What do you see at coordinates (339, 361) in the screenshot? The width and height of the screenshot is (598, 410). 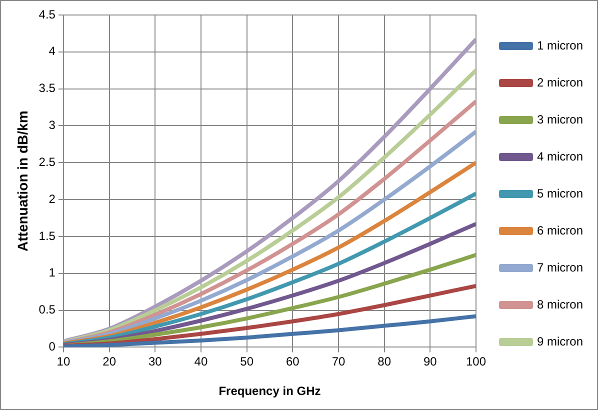 I see `x-tick-label: 70` at bounding box center [339, 361].